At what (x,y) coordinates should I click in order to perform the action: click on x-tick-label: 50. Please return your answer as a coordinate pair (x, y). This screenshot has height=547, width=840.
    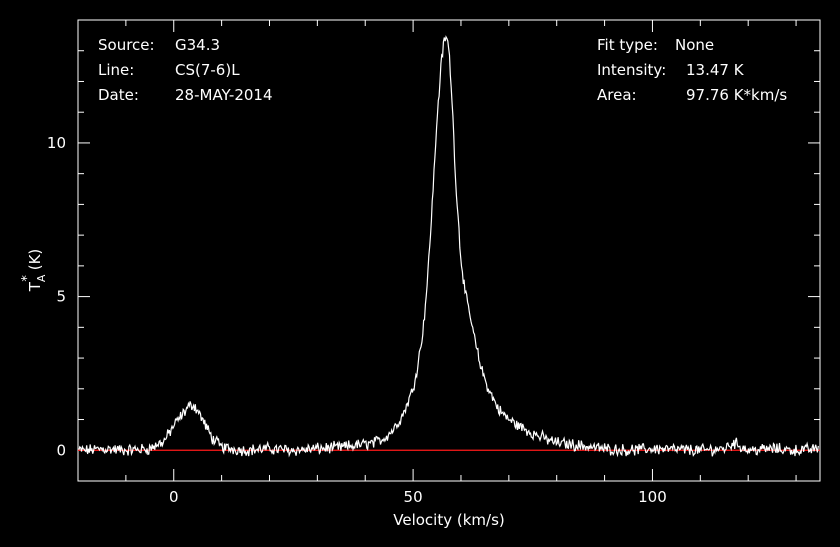
    Looking at the image, I should click on (413, 497).